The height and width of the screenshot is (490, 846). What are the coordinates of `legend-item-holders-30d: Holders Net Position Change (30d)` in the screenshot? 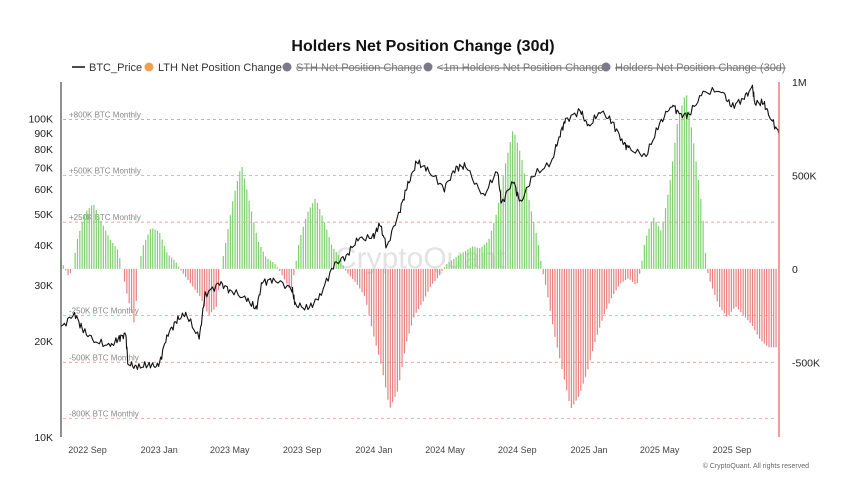 It's located at (693, 68).